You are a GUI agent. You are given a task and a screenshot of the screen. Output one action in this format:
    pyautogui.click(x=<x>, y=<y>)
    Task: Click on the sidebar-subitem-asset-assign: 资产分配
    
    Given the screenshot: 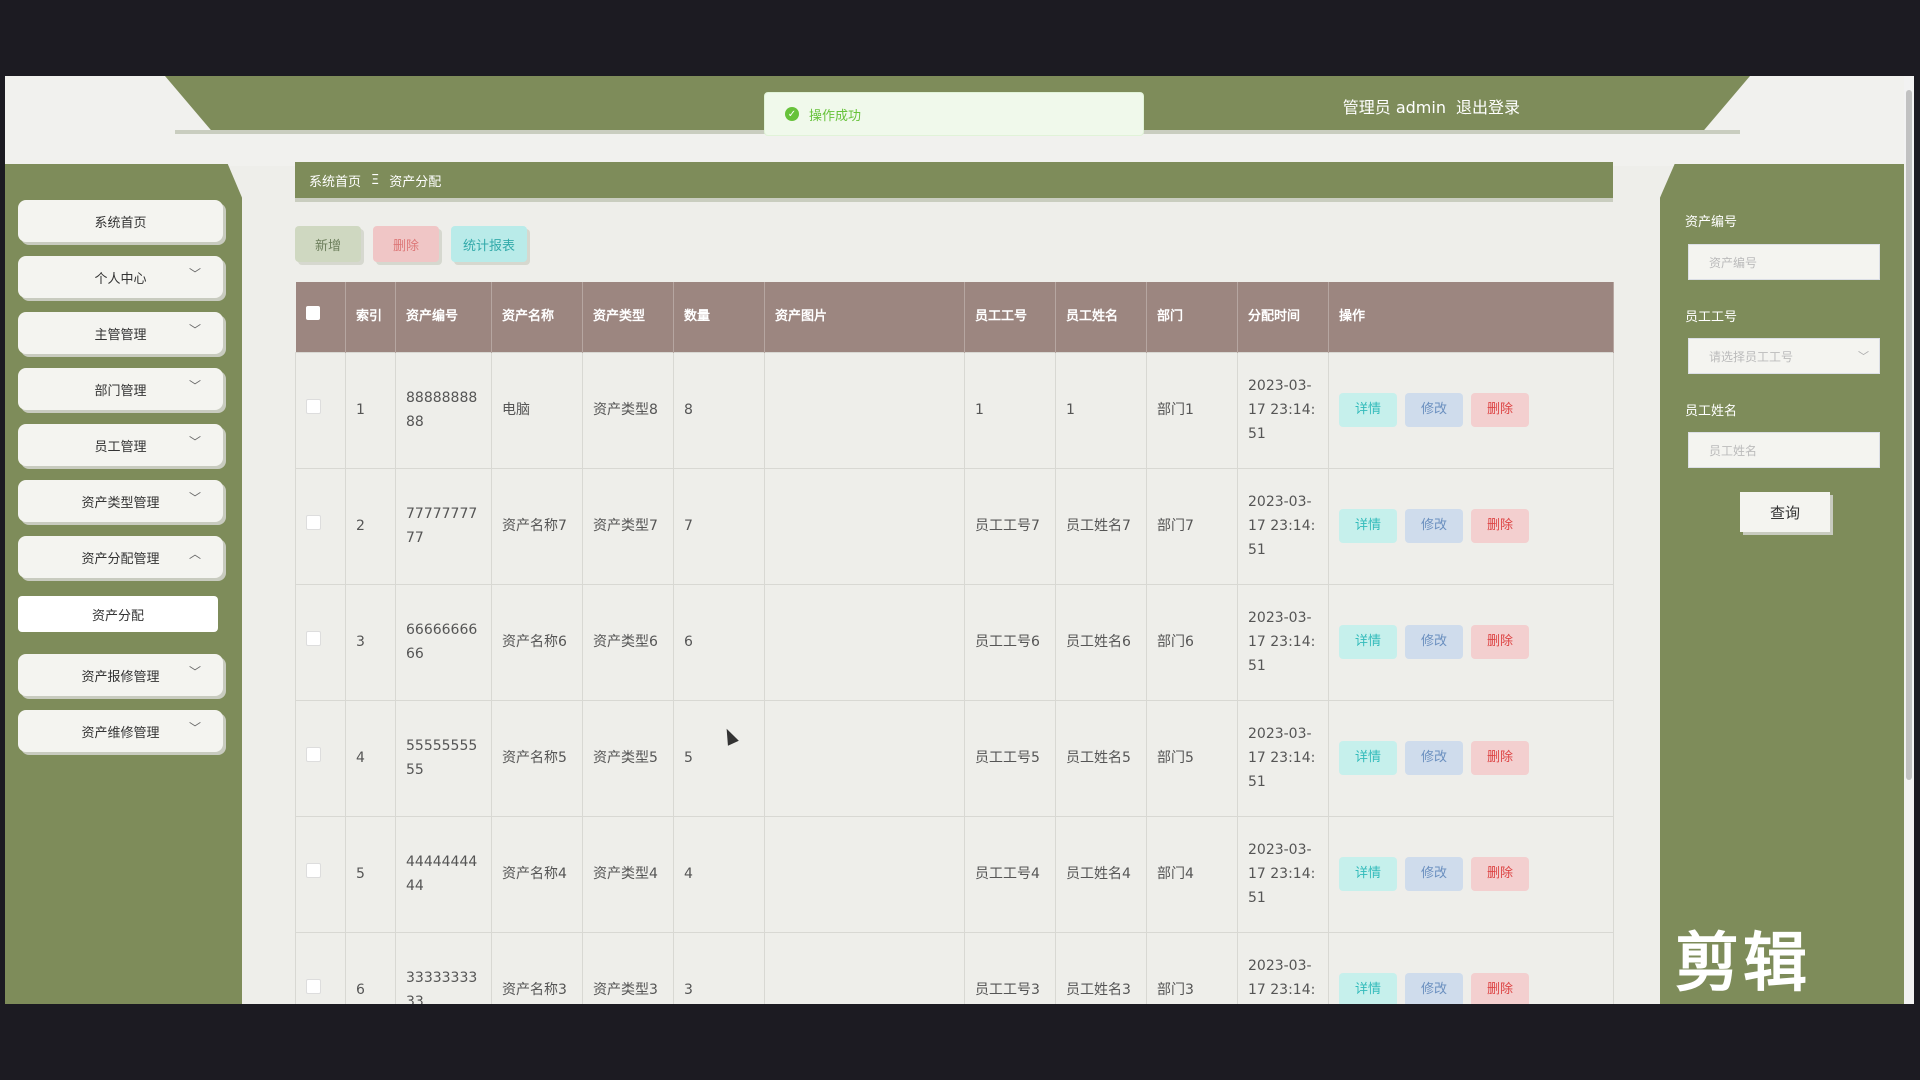 What is the action you would take?
    pyautogui.click(x=118, y=614)
    